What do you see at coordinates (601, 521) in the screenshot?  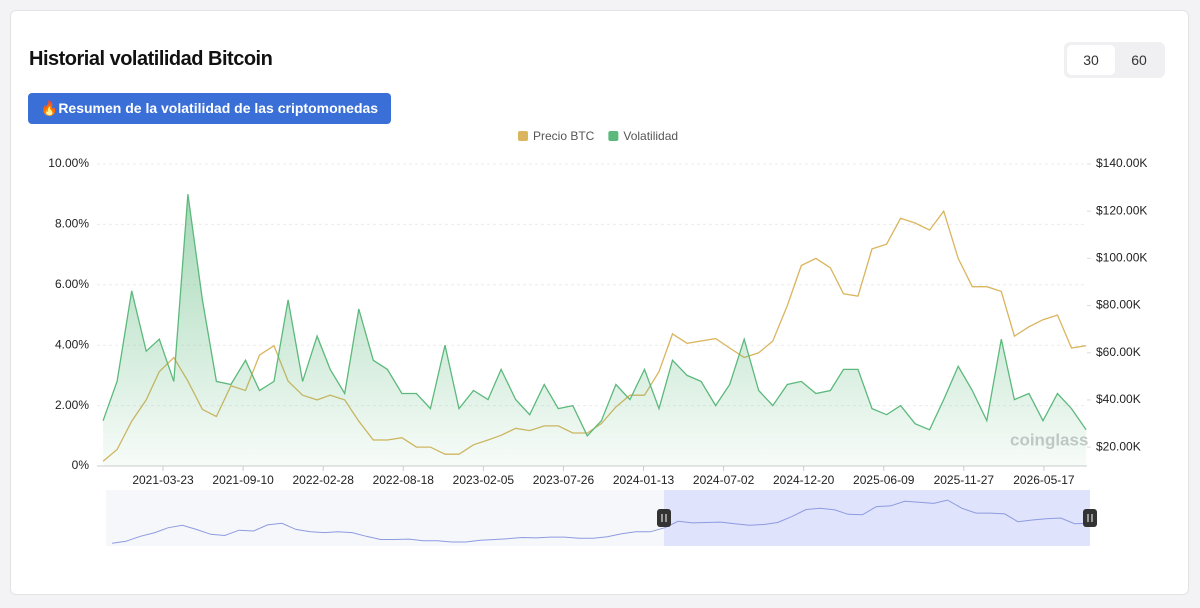 I see `overview-line` at bounding box center [601, 521].